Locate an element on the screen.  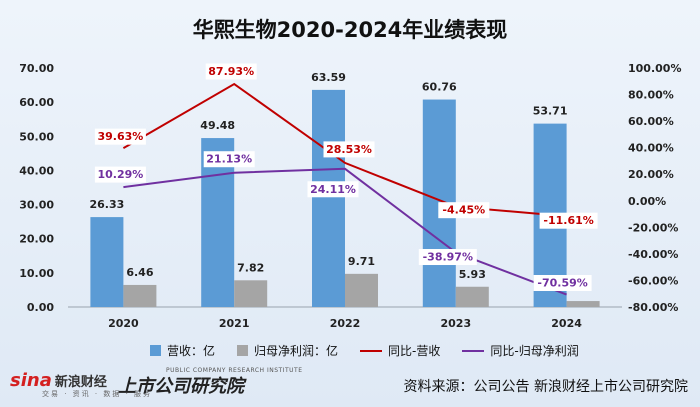
bar-label-revenue: 26.33 is located at coordinates (107, 204).